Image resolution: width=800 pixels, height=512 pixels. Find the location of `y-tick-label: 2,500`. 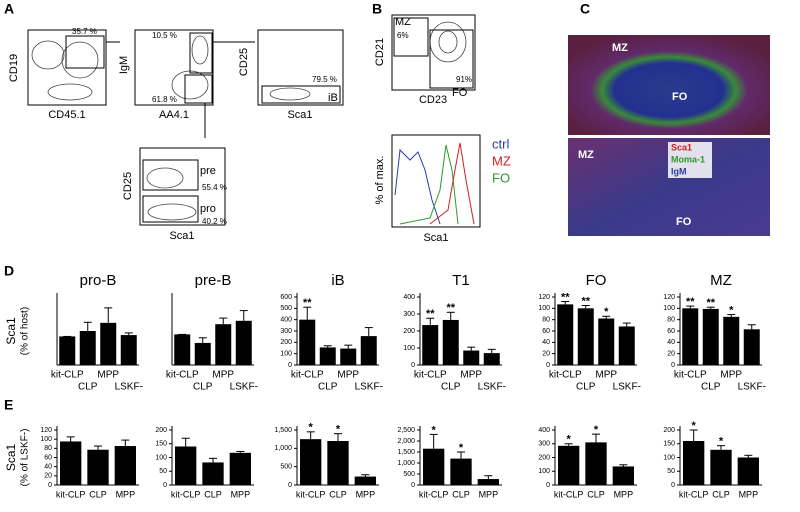

y-tick-label: 2,500 is located at coordinates (406, 430).